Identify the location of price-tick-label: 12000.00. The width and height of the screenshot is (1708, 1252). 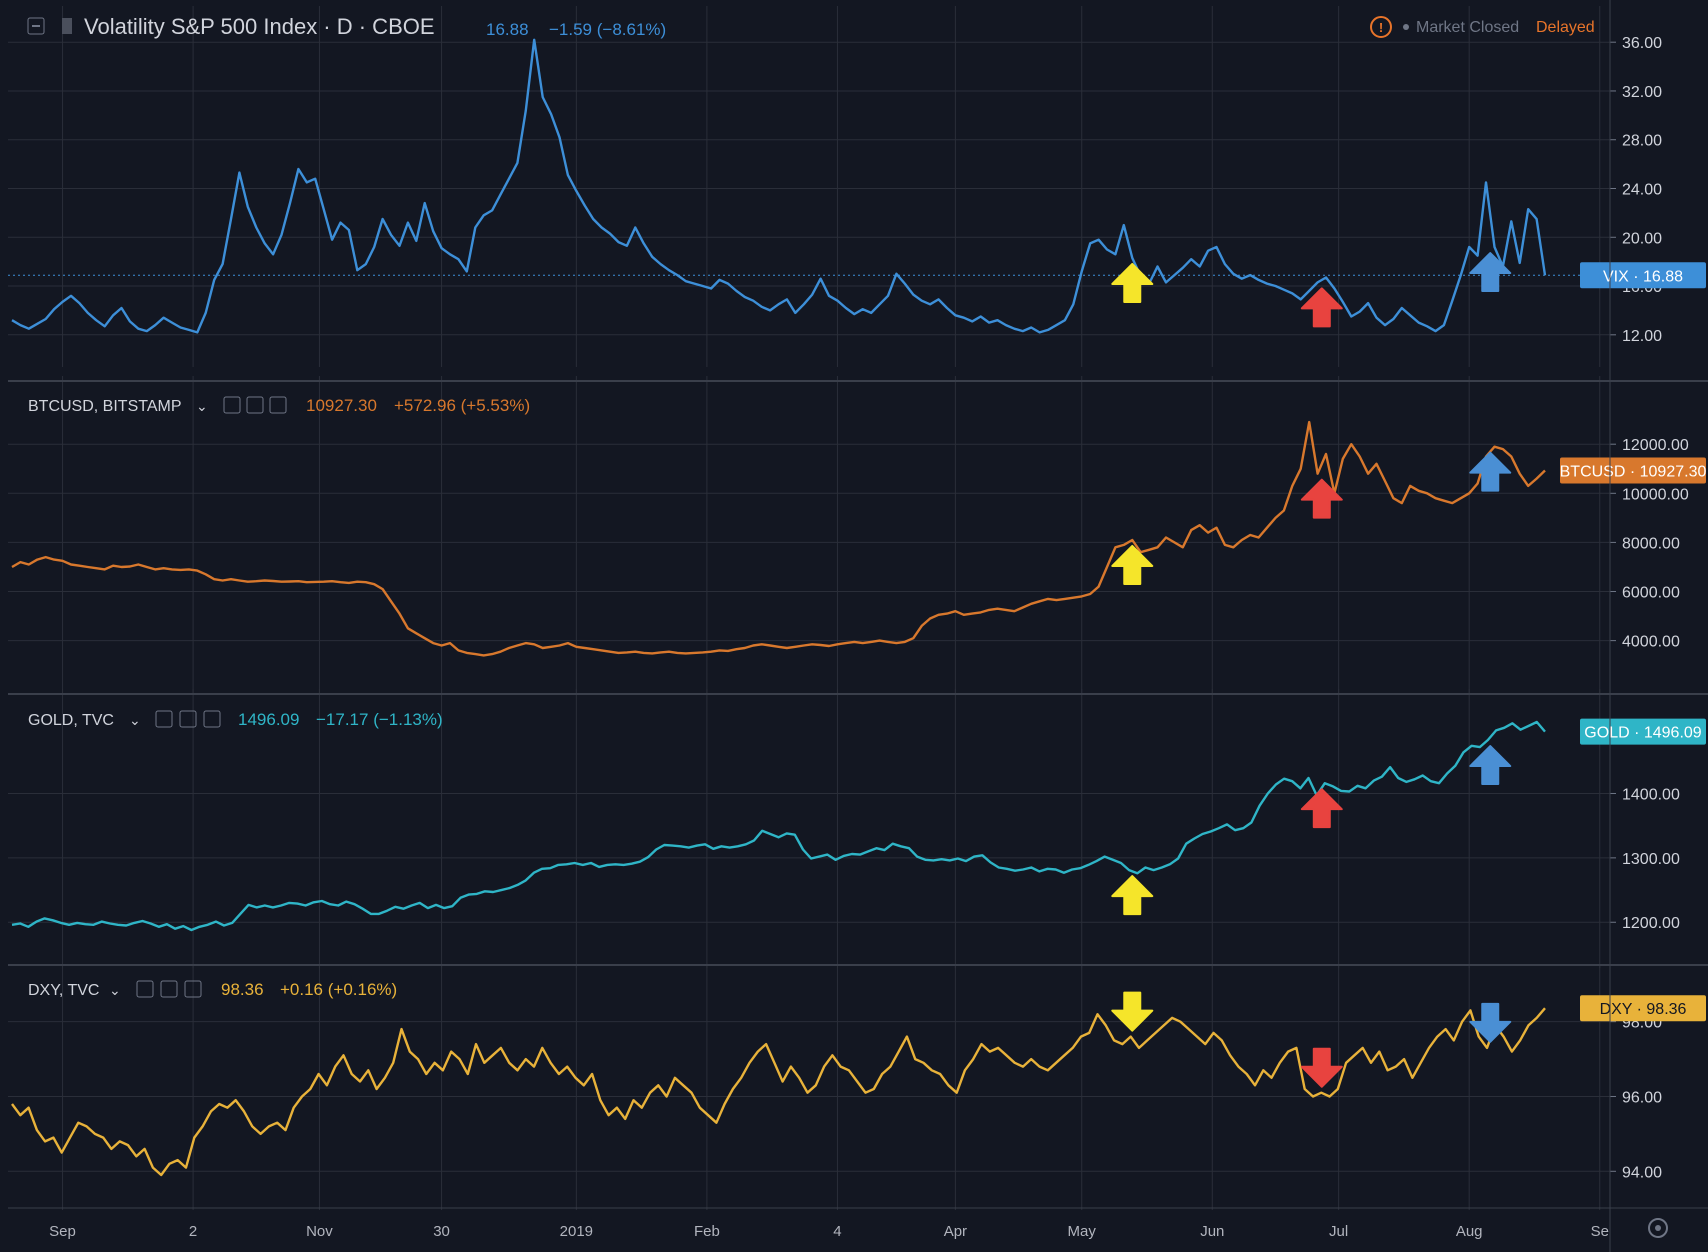
(1655, 445).